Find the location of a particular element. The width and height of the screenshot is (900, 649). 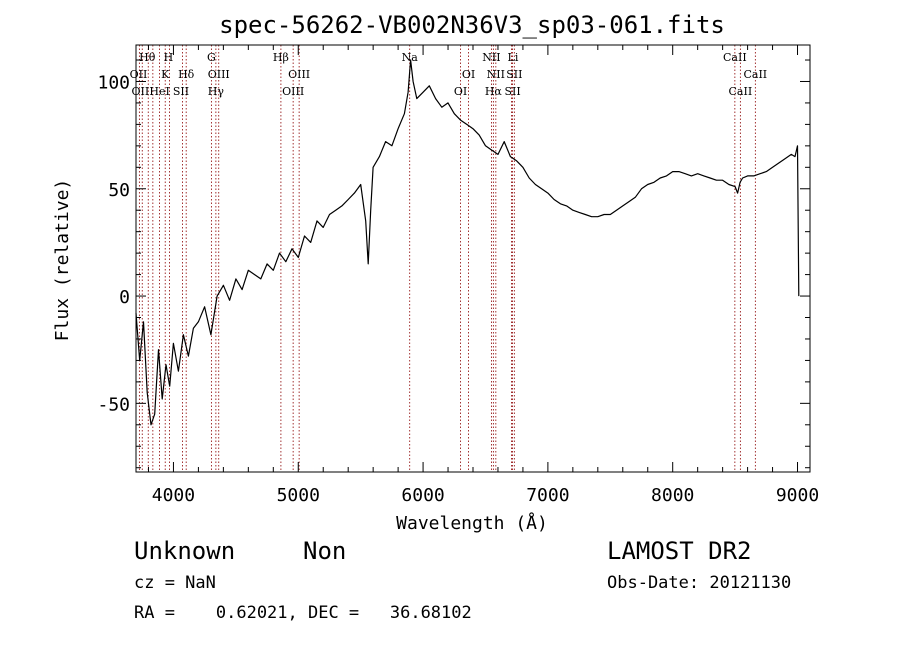

obs-date-text: Obs-Date: 20121130 is located at coordinates (699, 583).